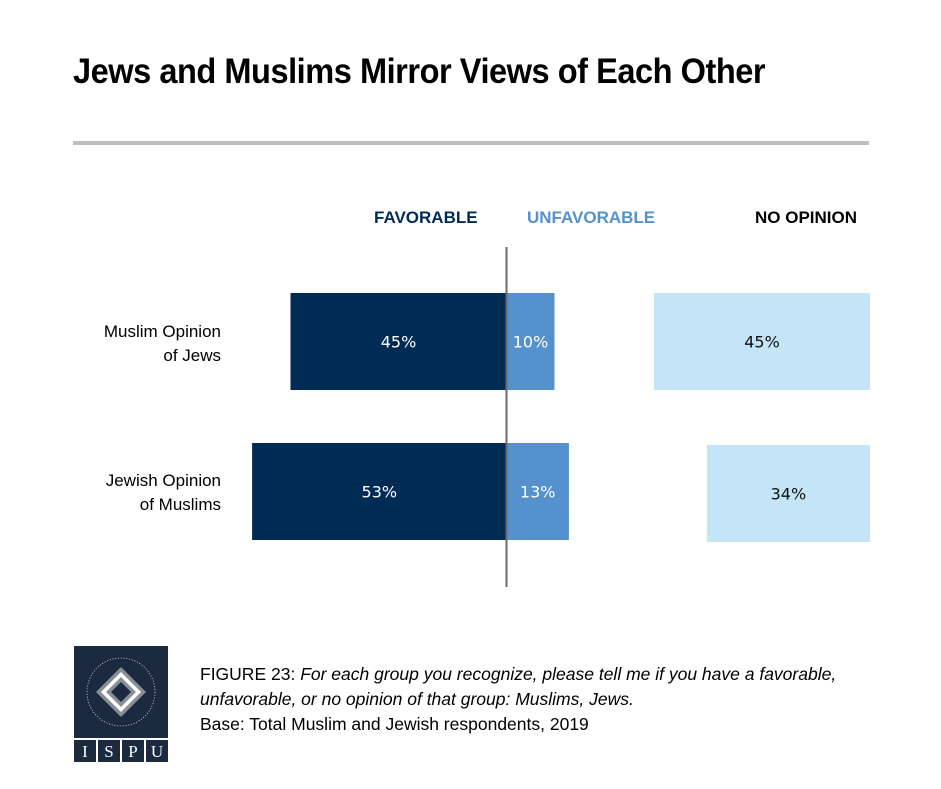 This screenshot has height=789, width=941. I want to click on data-label-no-opinion: 45%, so click(762, 342).